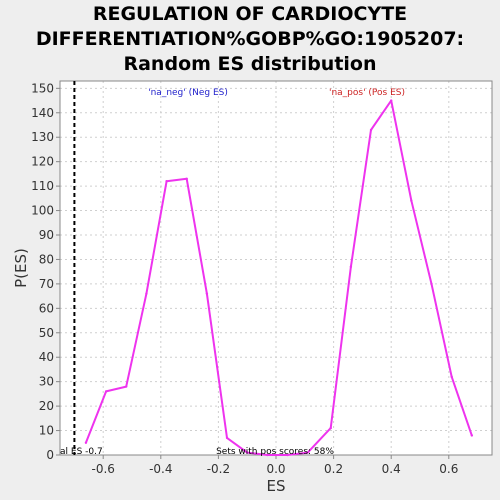 This screenshot has width=500, height=500. I want to click on y-tick-label: 90, so click(46, 235).